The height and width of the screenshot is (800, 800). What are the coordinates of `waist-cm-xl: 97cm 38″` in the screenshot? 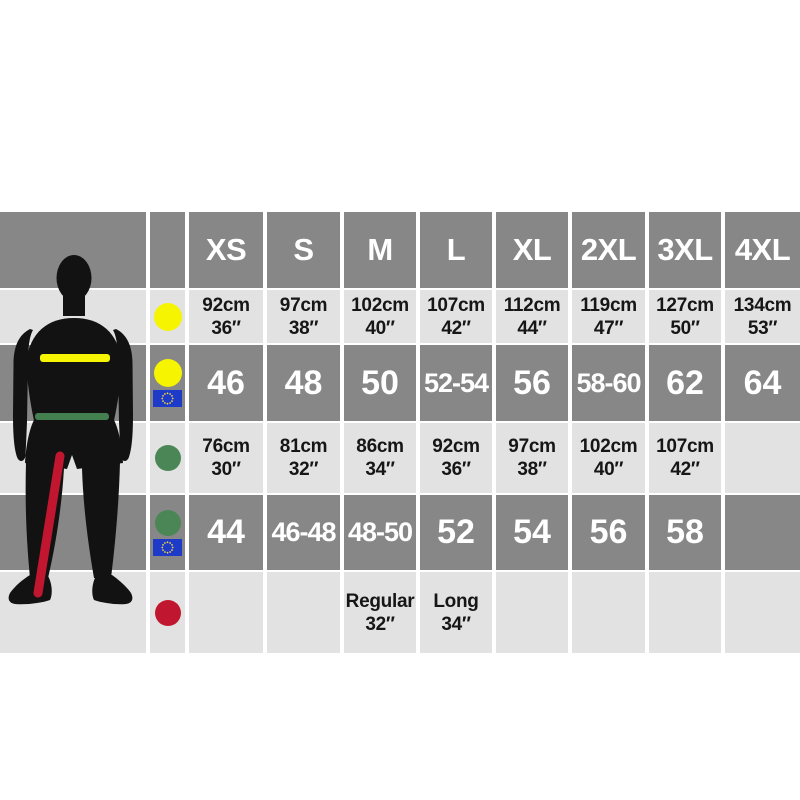 It's located at (532, 458).